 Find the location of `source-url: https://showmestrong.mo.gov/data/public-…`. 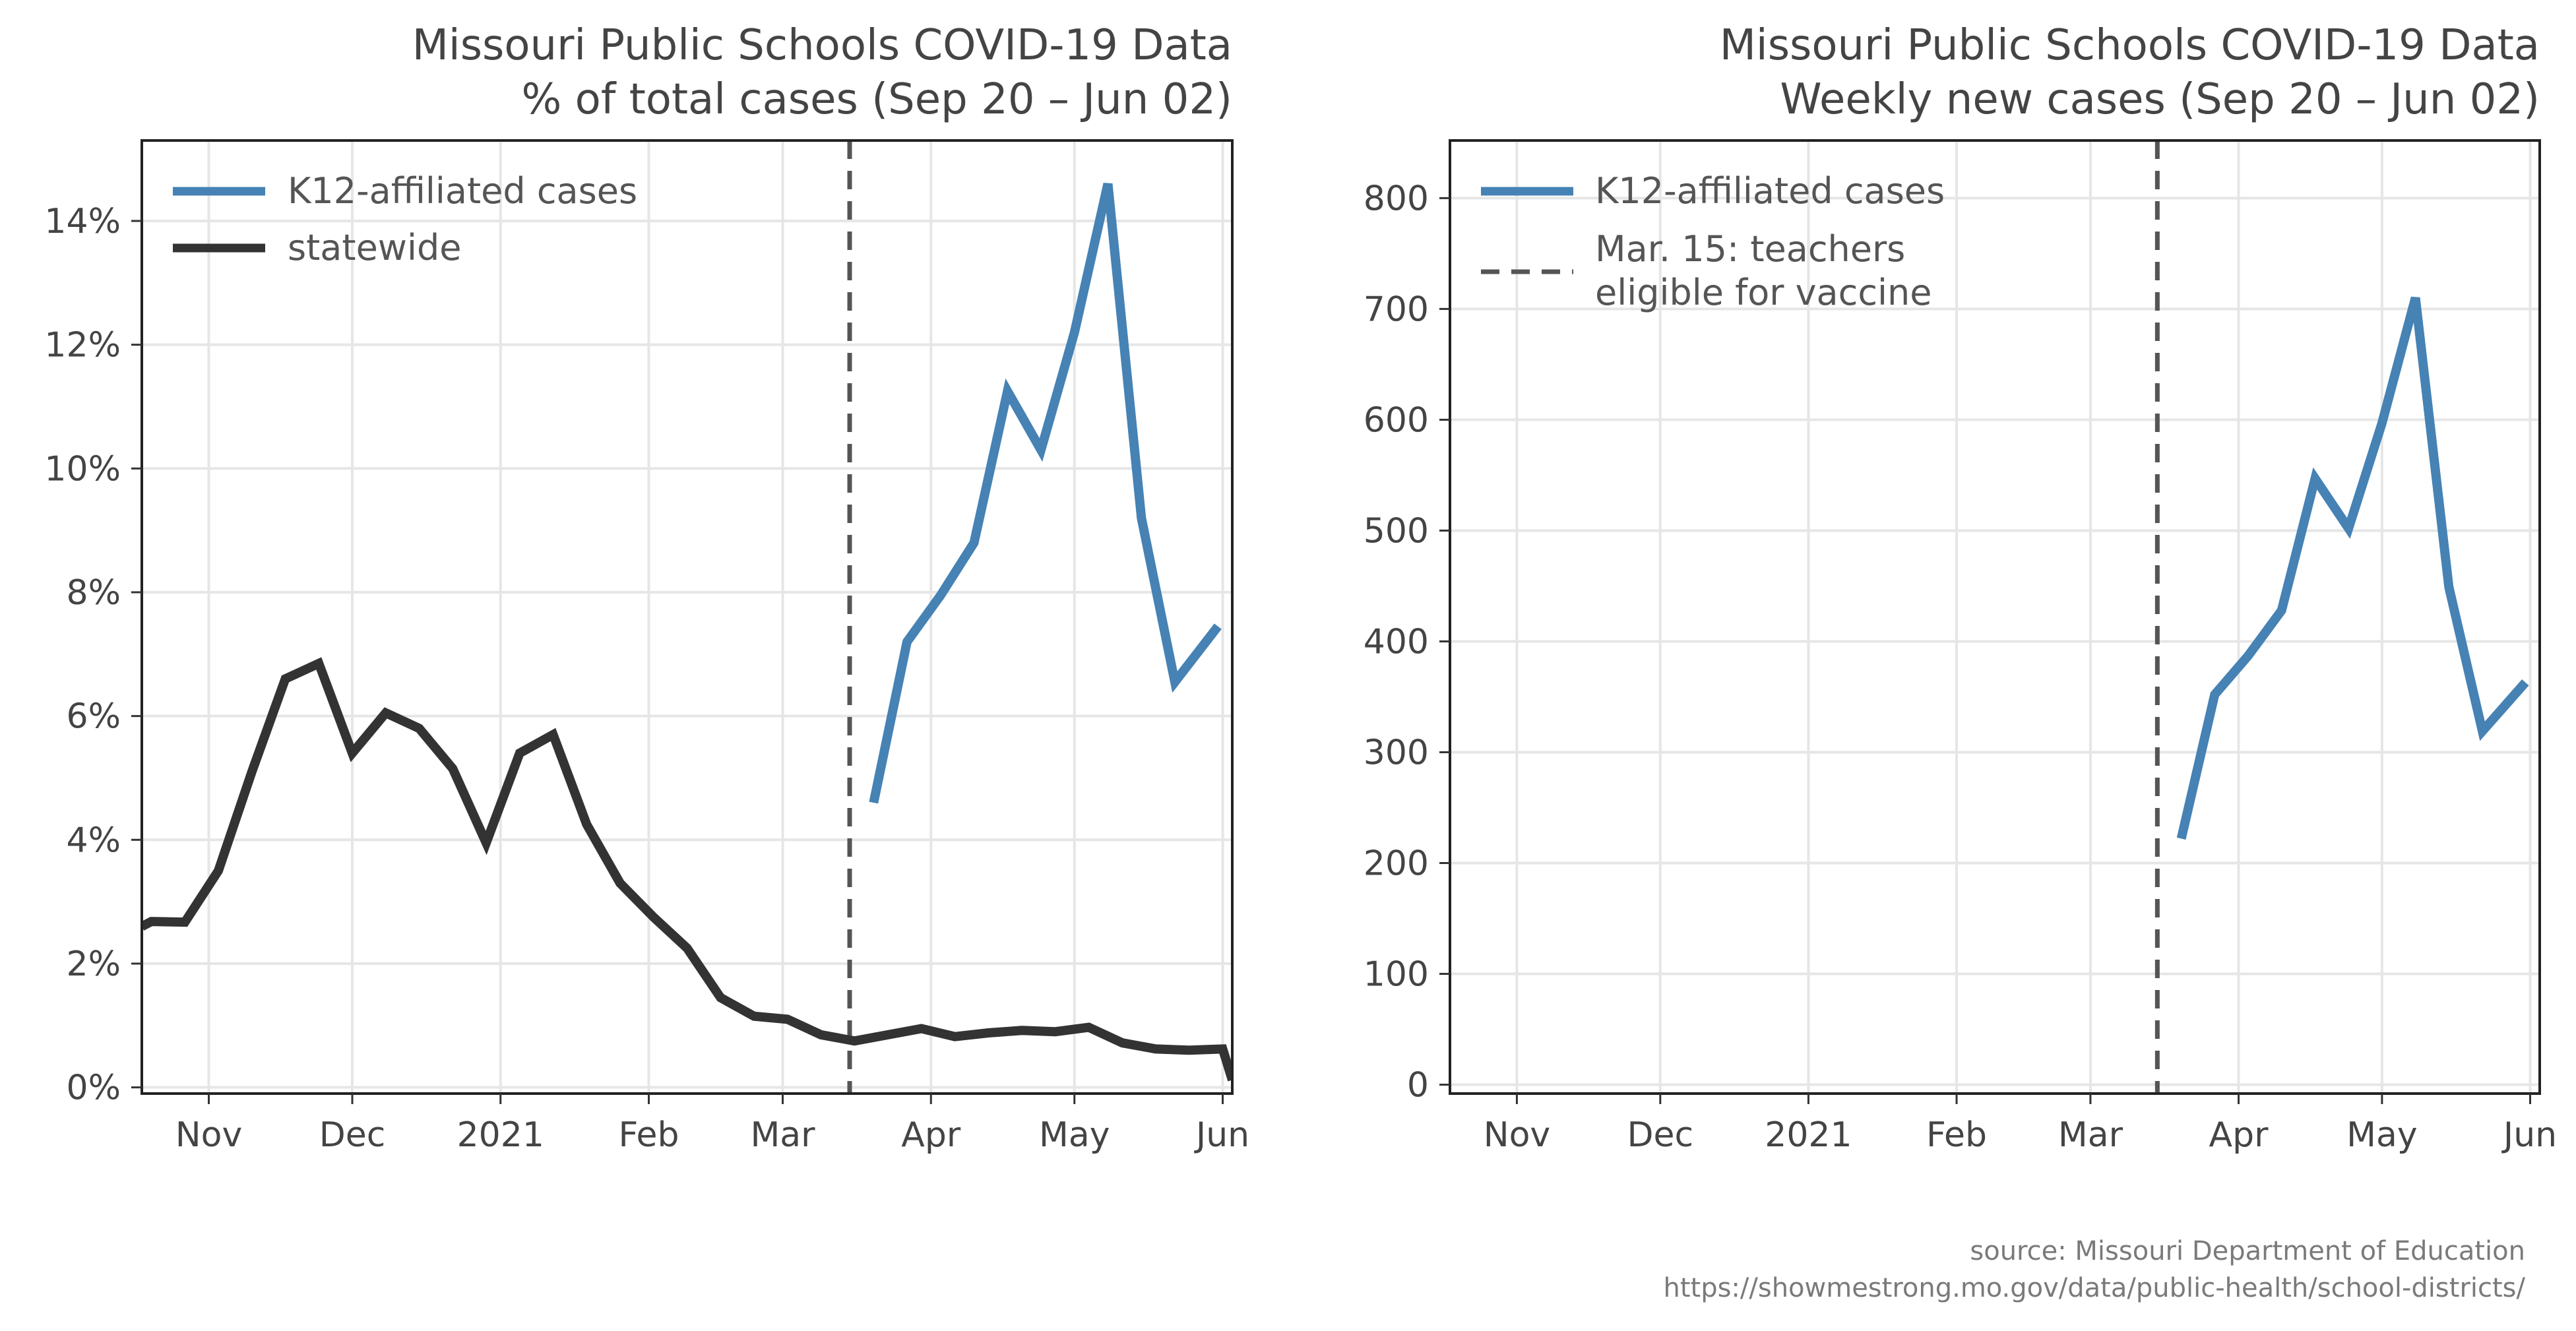

source-url: https://showmestrong.mo.gov/data/public-… is located at coordinates (2094, 1288).